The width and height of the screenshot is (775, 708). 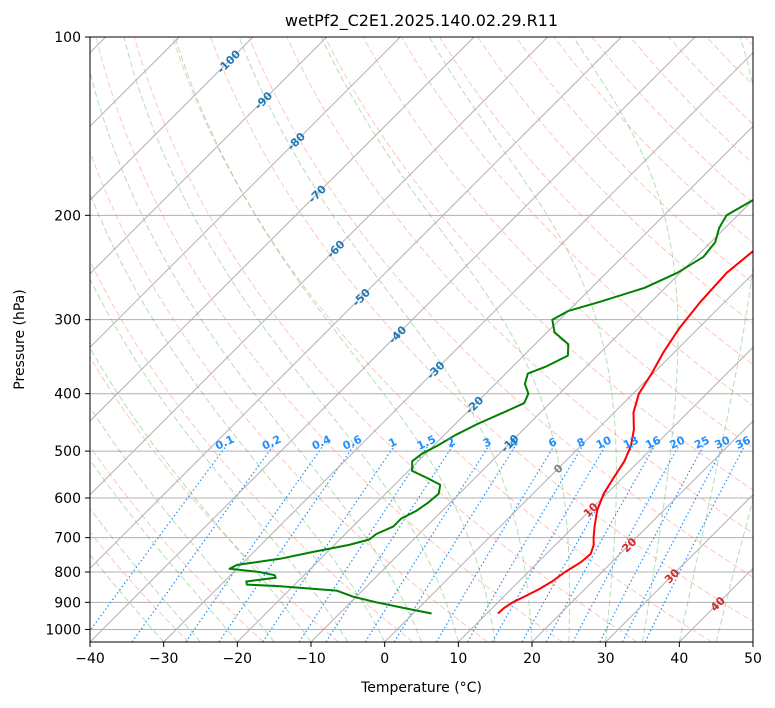 I want to click on mixing-ratio-label: 16, so click(x=653, y=442).